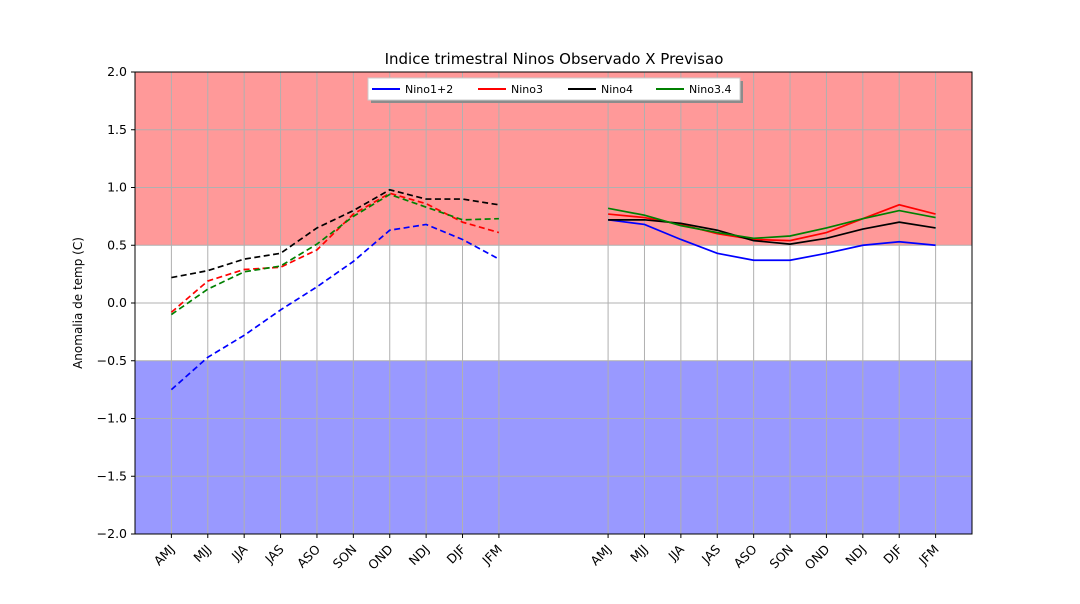  I want to click on legend-box, so click(554, 89).